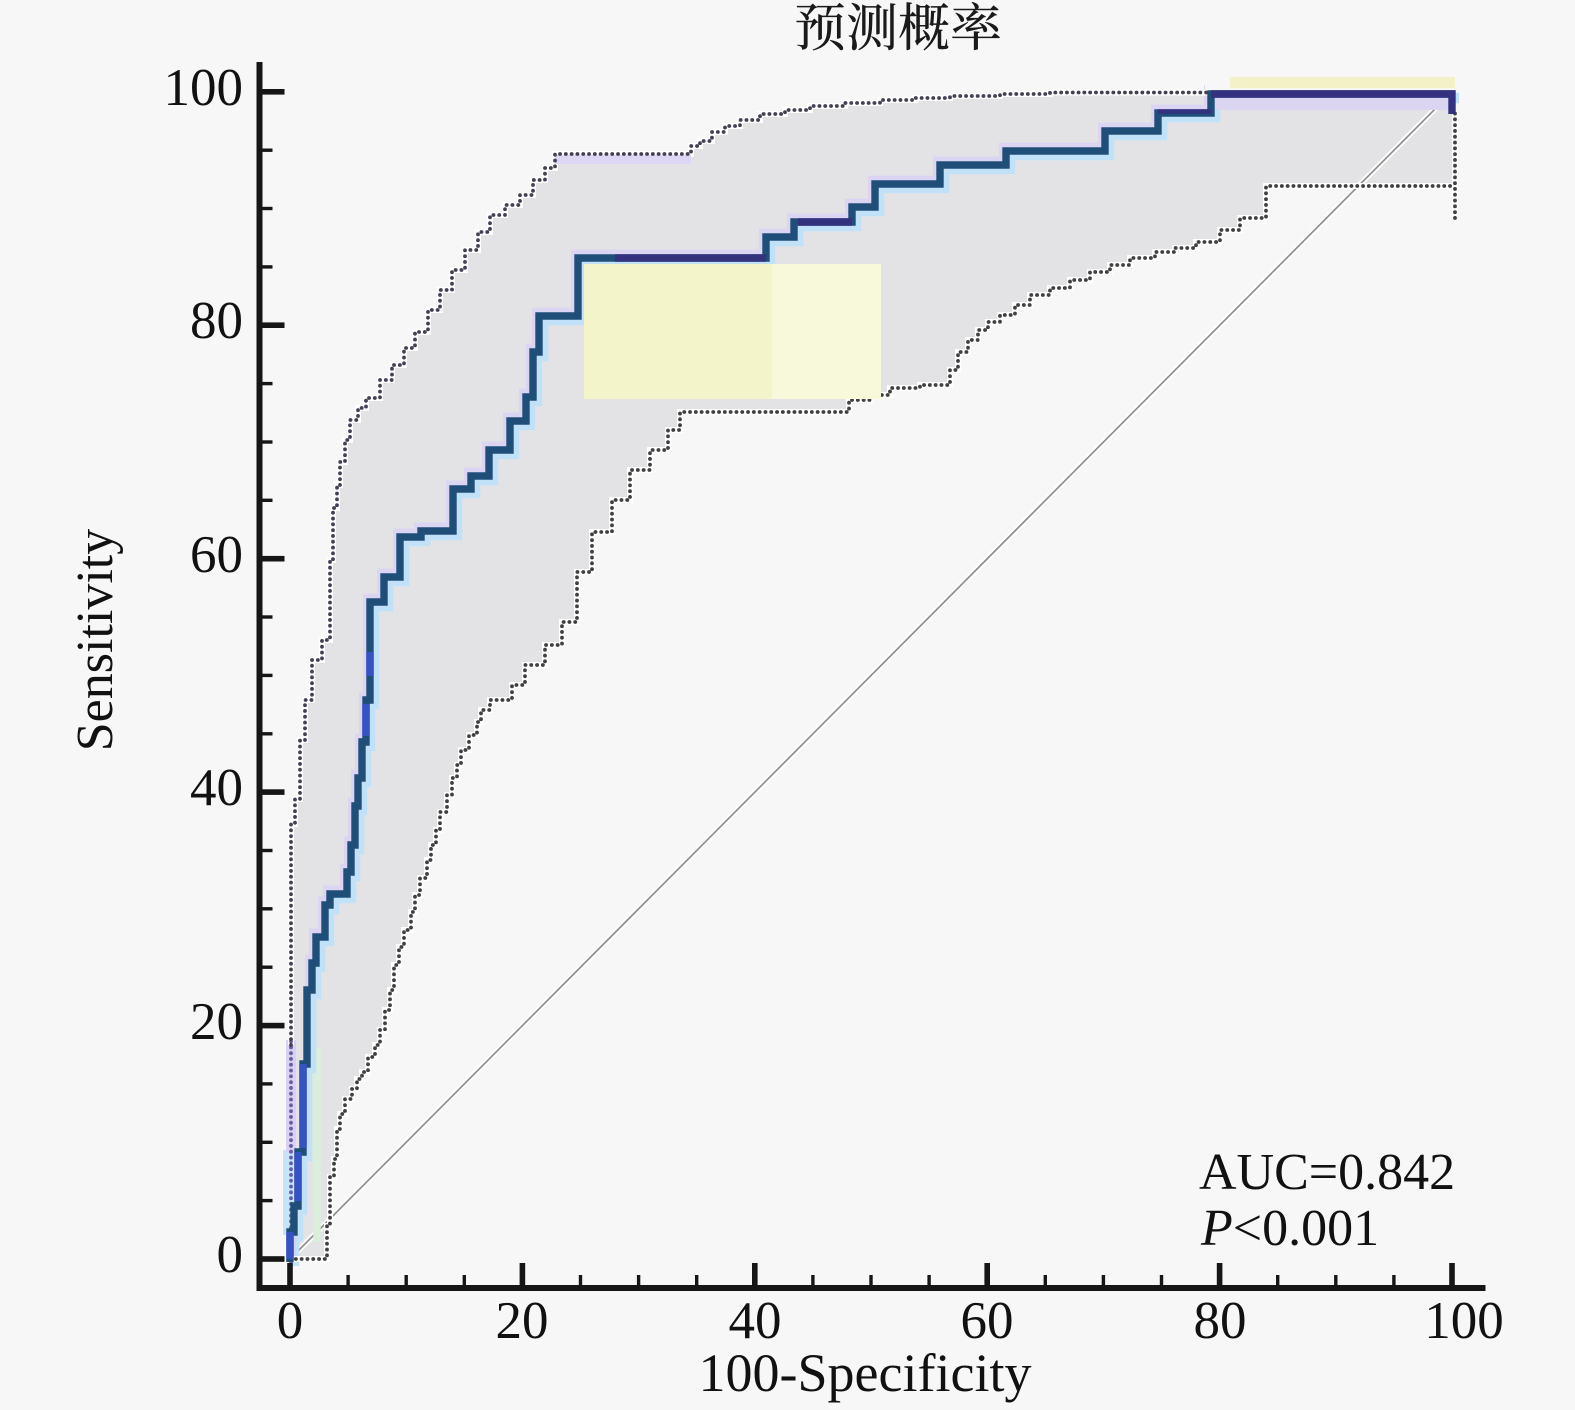 The width and height of the screenshot is (1575, 1410). What do you see at coordinates (95, 640) in the screenshot?
I see `svg-text: Sensitivity` at bounding box center [95, 640].